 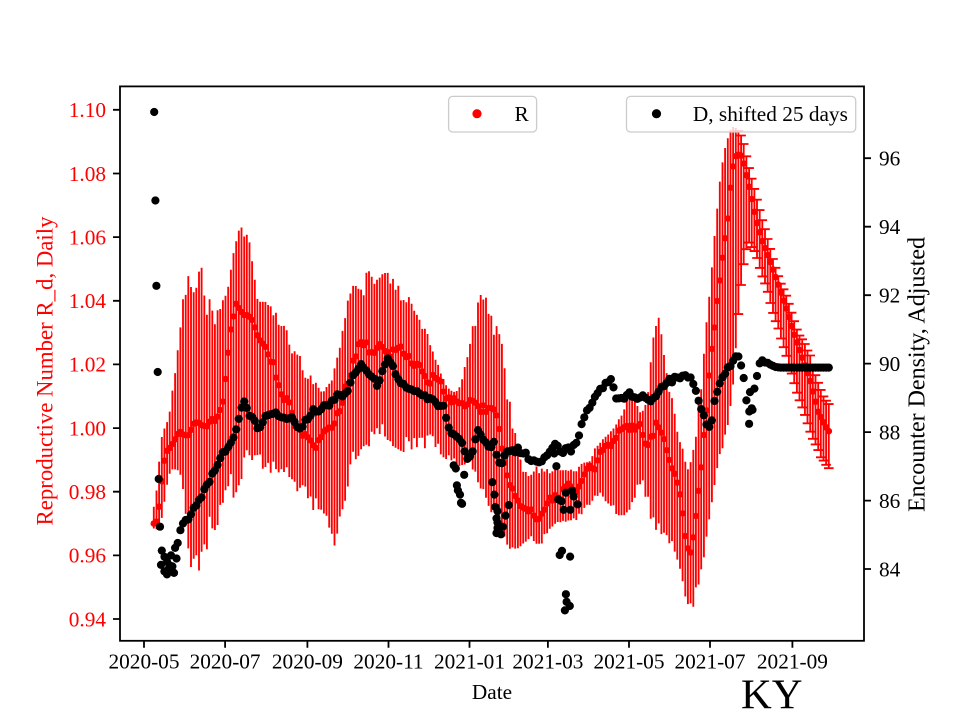 I want to click on svg-text: 2021-05, so click(x=629, y=662).